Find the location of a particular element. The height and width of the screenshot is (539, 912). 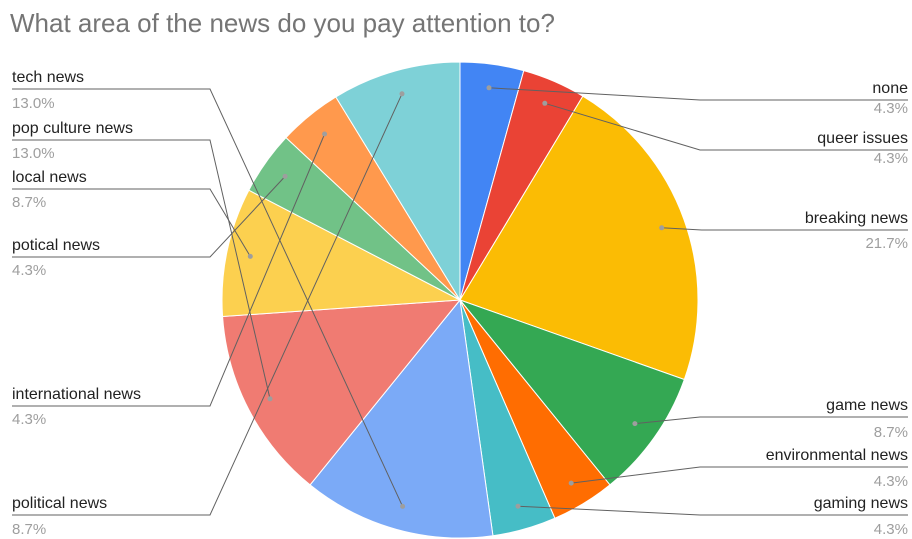

slice-label: international news is located at coordinates (76, 394).